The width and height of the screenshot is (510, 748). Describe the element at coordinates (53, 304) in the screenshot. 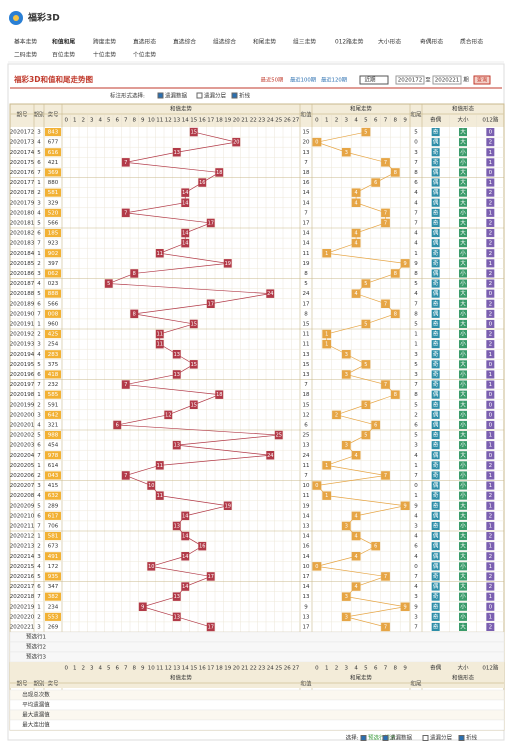

I see `draw: 566` at that location.